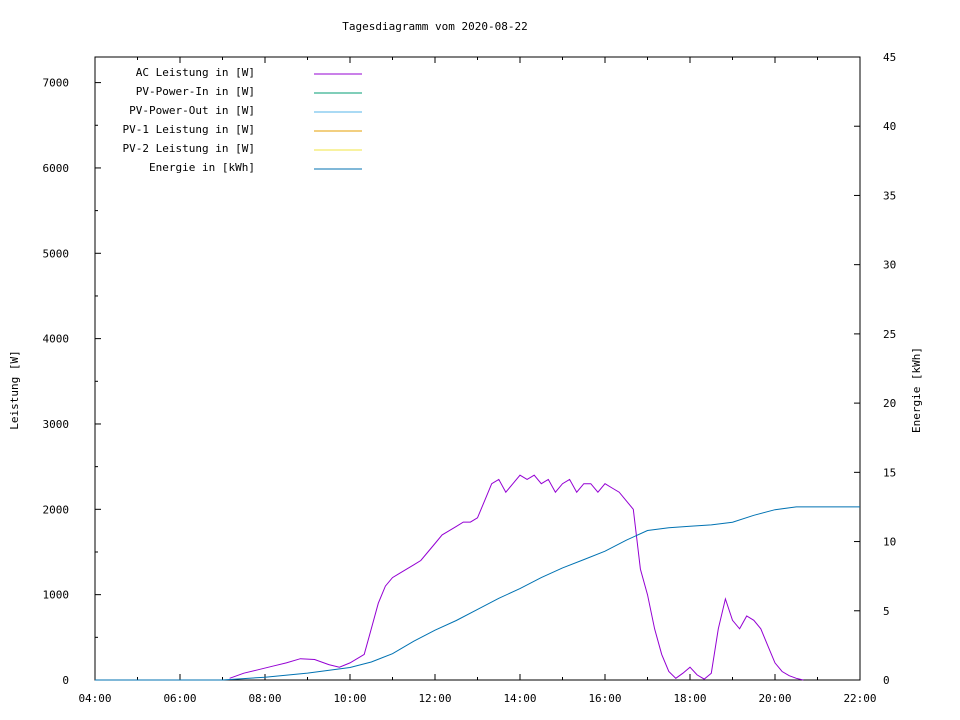 The height and width of the screenshot is (720, 960). I want to click on y-tick-label: 3000, so click(56, 424).